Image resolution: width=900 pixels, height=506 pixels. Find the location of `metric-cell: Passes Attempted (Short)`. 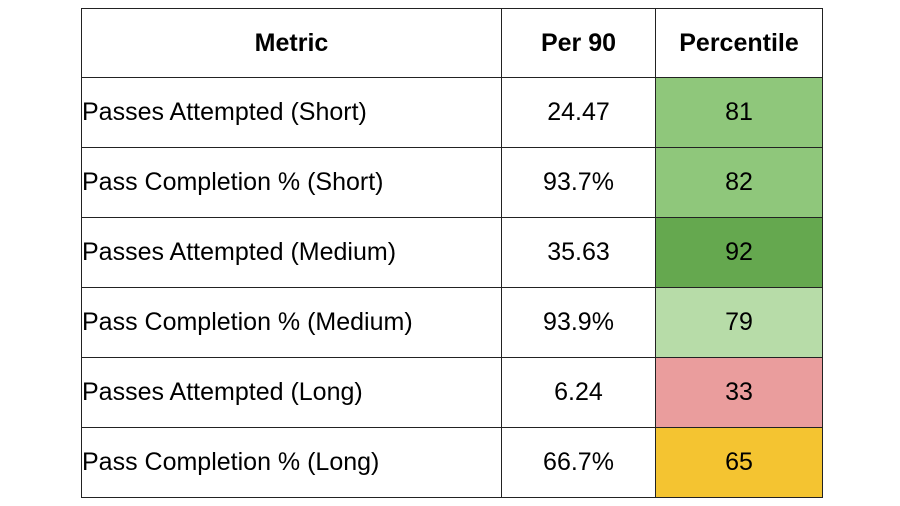

metric-cell: Passes Attempted (Short) is located at coordinates (291, 112).